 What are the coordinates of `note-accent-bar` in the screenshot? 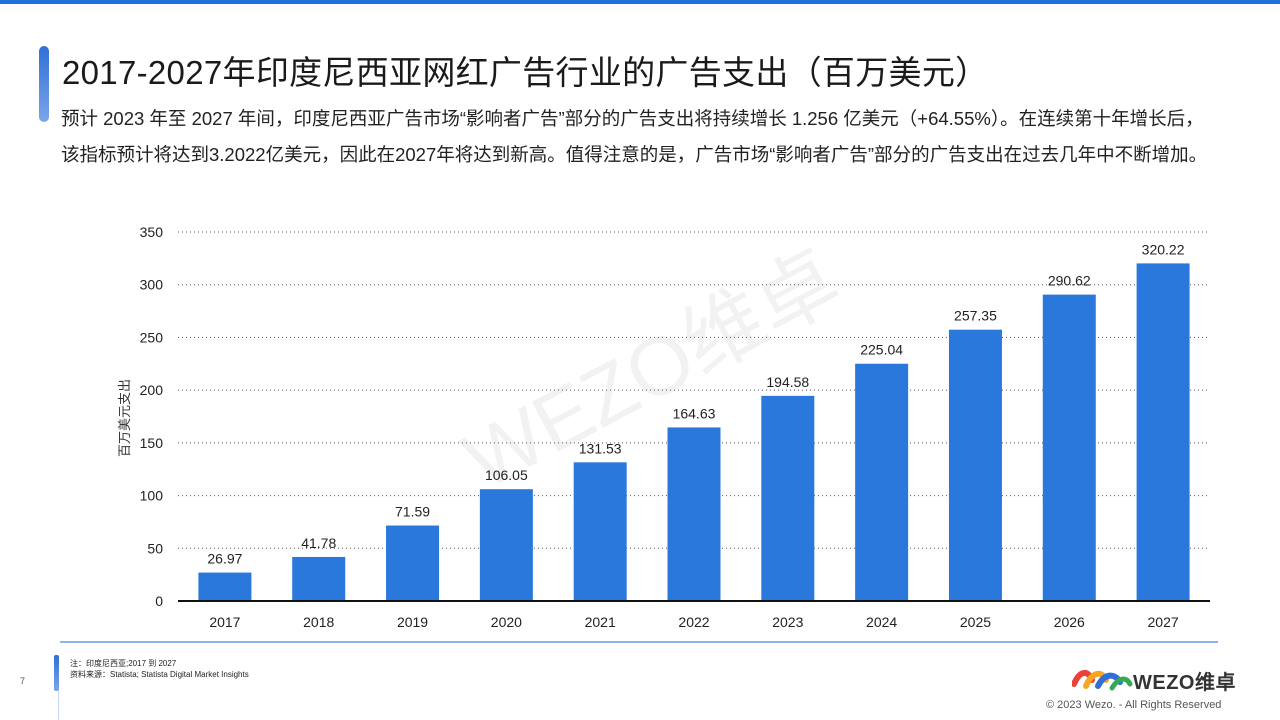 It's located at (56, 673).